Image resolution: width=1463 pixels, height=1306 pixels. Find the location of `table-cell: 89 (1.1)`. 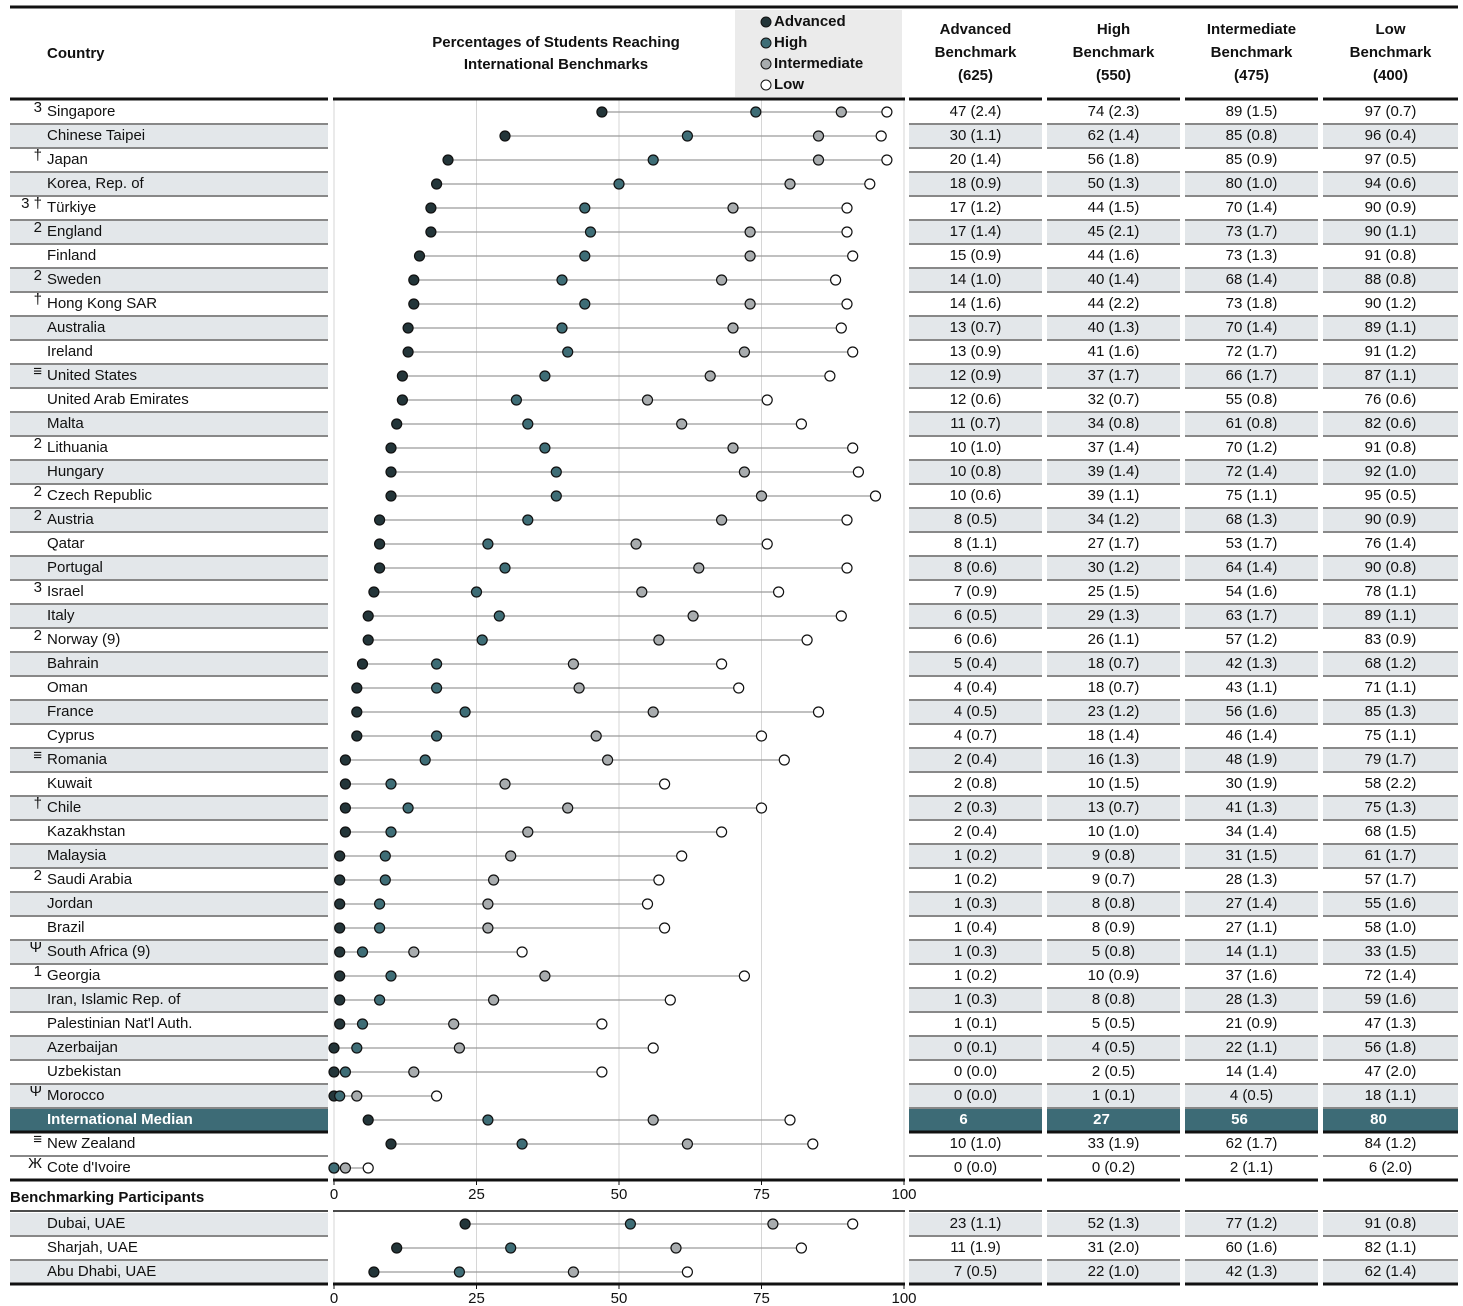

table-cell: 89 (1.1) is located at coordinates (1391, 327).